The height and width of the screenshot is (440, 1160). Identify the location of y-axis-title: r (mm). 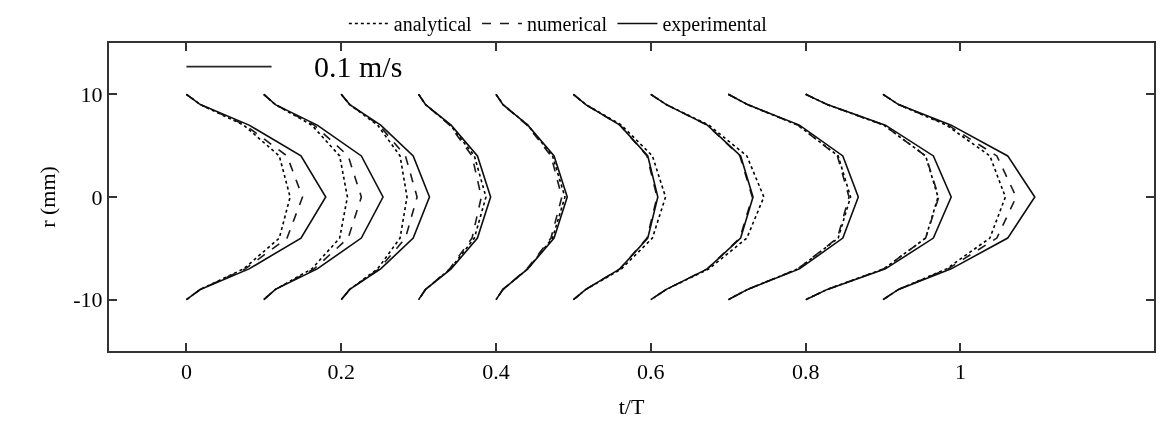
(47, 197).